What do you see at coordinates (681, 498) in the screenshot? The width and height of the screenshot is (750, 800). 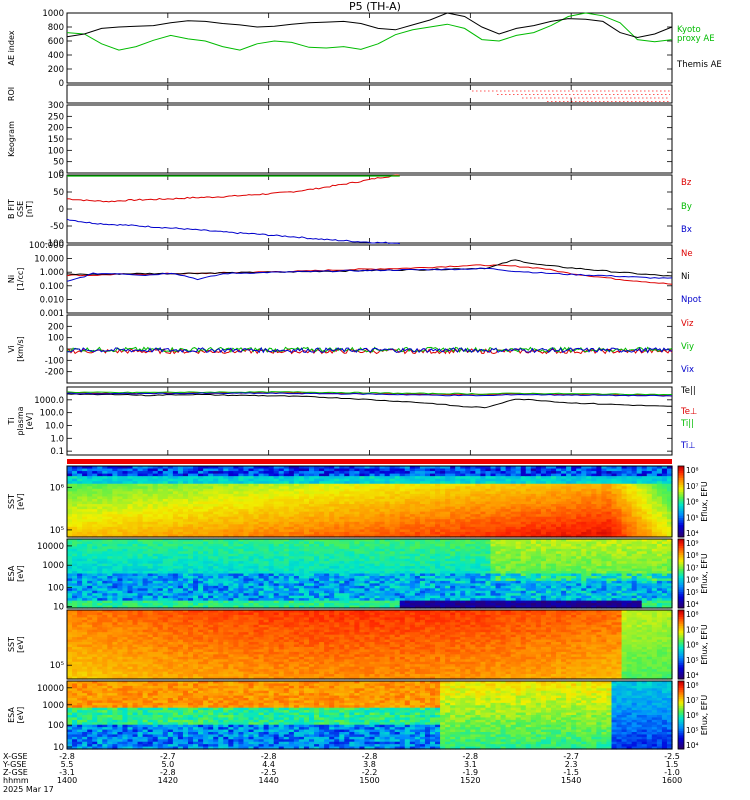 I see `colorbar-cell` at bounding box center [681, 498].